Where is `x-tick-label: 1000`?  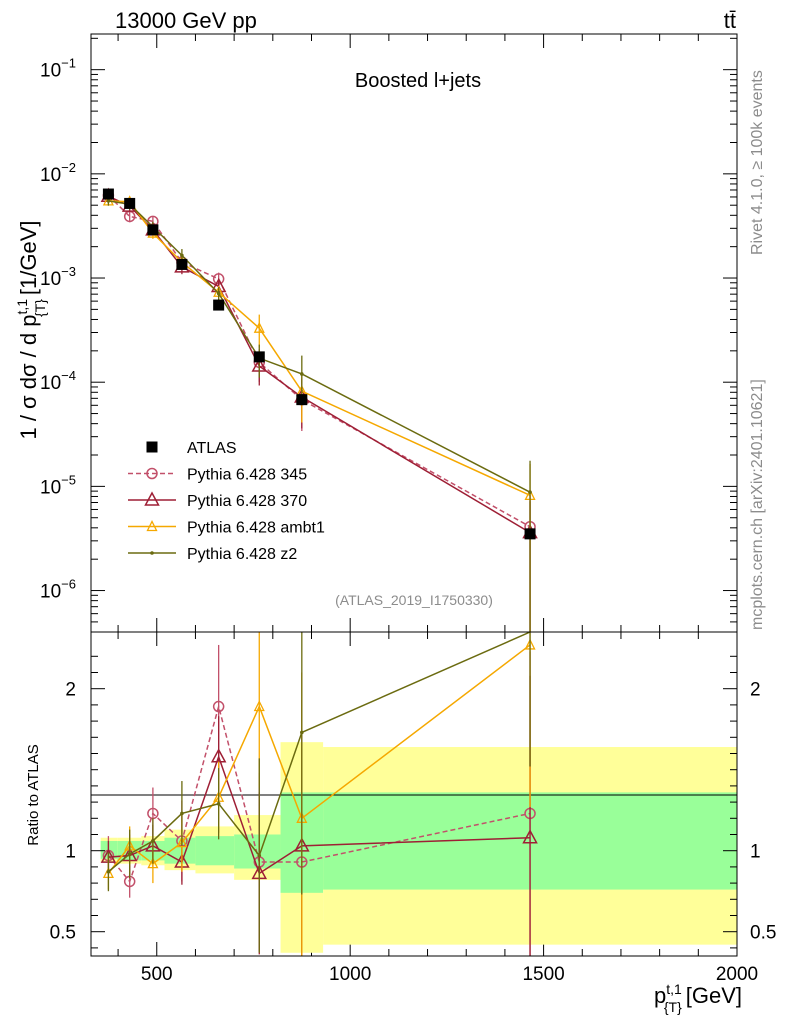 x-tick-label: 1000 is located at coordinates (350, 974).